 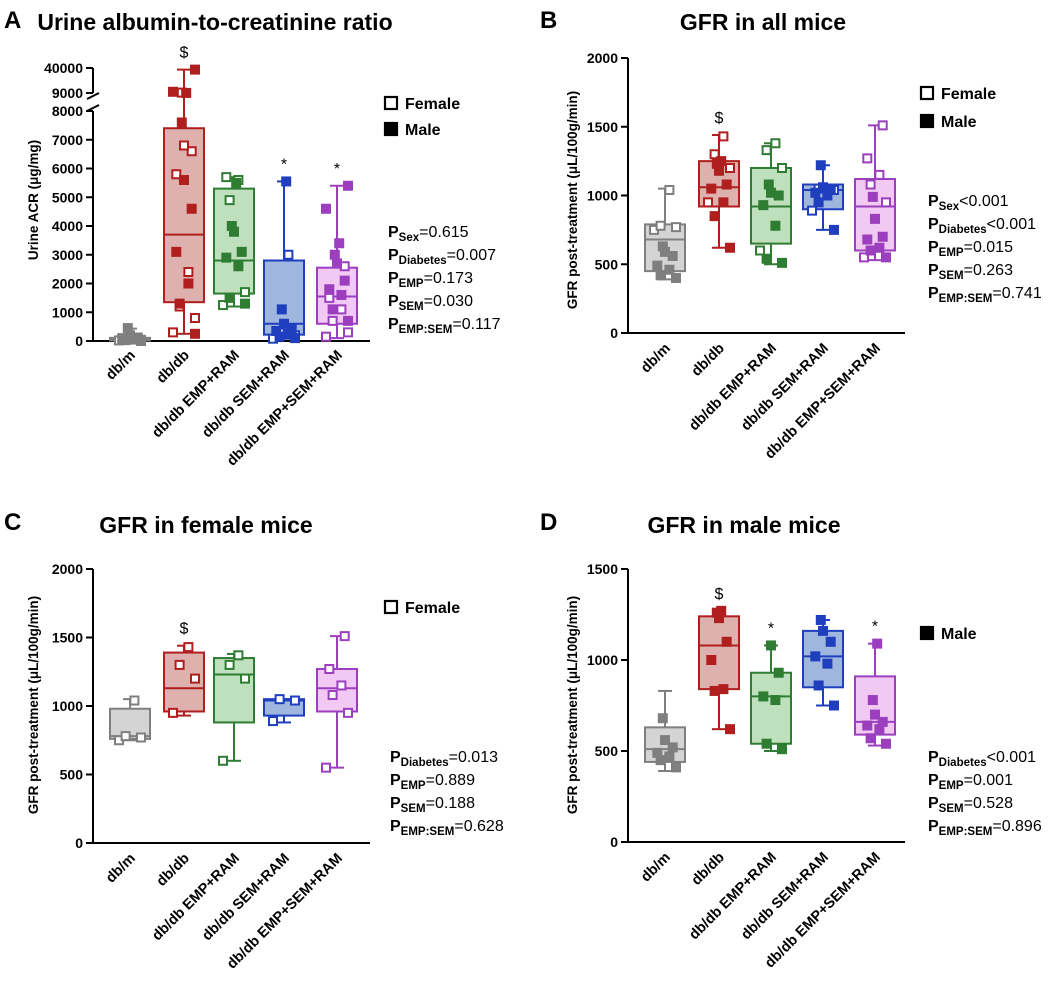 What do you see at coordinates (450, 803) in the screenshot?
I see `stat-value: =0.188` at bounding box center [450, 803].